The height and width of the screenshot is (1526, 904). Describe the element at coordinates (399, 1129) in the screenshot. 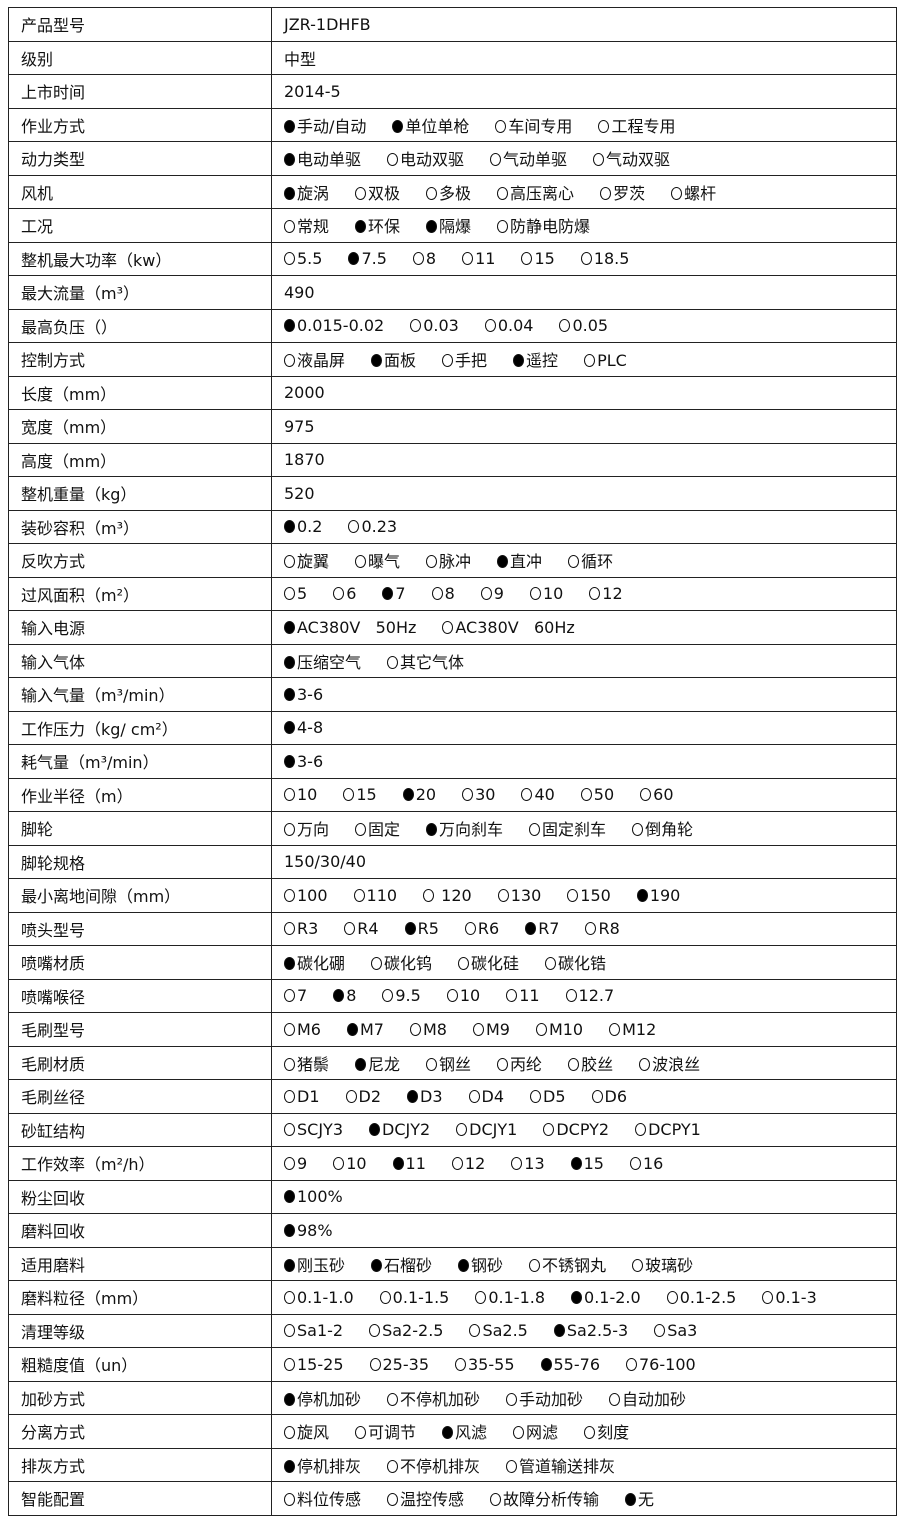

I see `option: DCJY2` at that location.